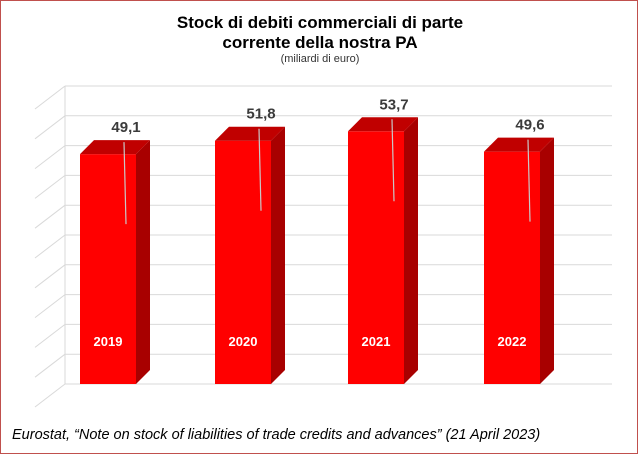  What do you see at coordinates (519, 144) in the screenshot?
I see `bar-top-2022` at bounding box center [519, 144].